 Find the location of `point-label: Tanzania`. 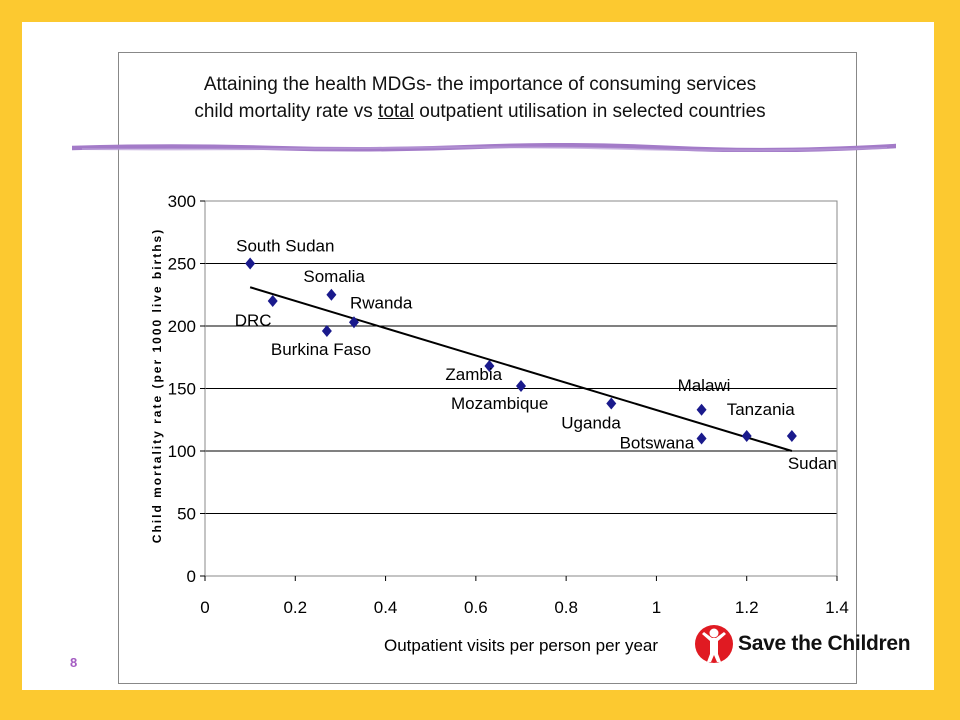

point-label: Tanzania is located at coordinates (761, 409).